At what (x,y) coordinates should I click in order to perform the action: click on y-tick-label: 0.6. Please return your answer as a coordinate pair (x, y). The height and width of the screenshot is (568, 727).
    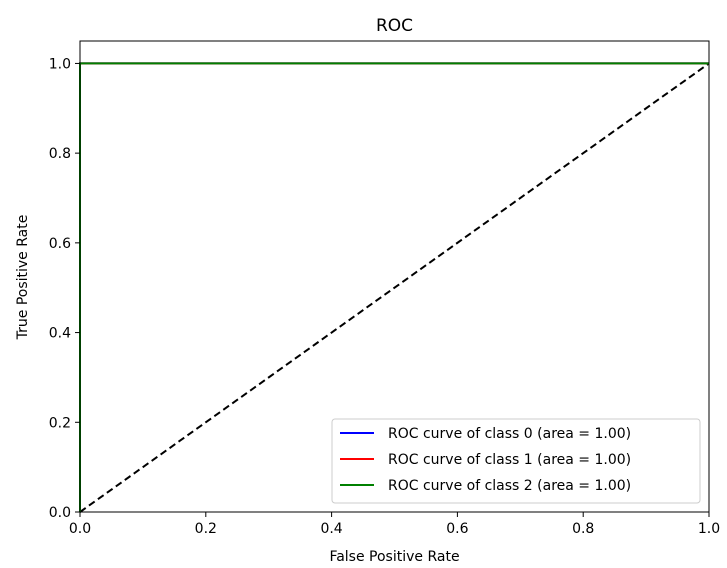
    Looking at the image, I should click on (60, 244).